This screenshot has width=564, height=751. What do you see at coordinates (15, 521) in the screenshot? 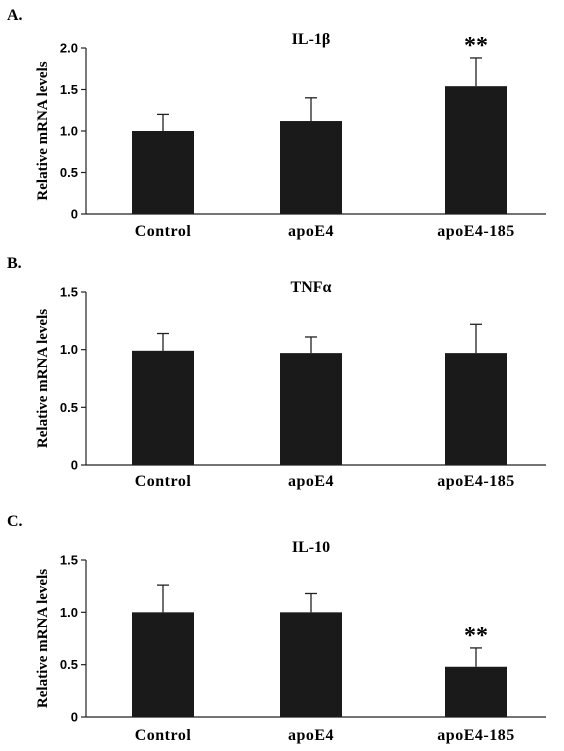
I see `panel-letter: C.` at bounding box center [15, 521].